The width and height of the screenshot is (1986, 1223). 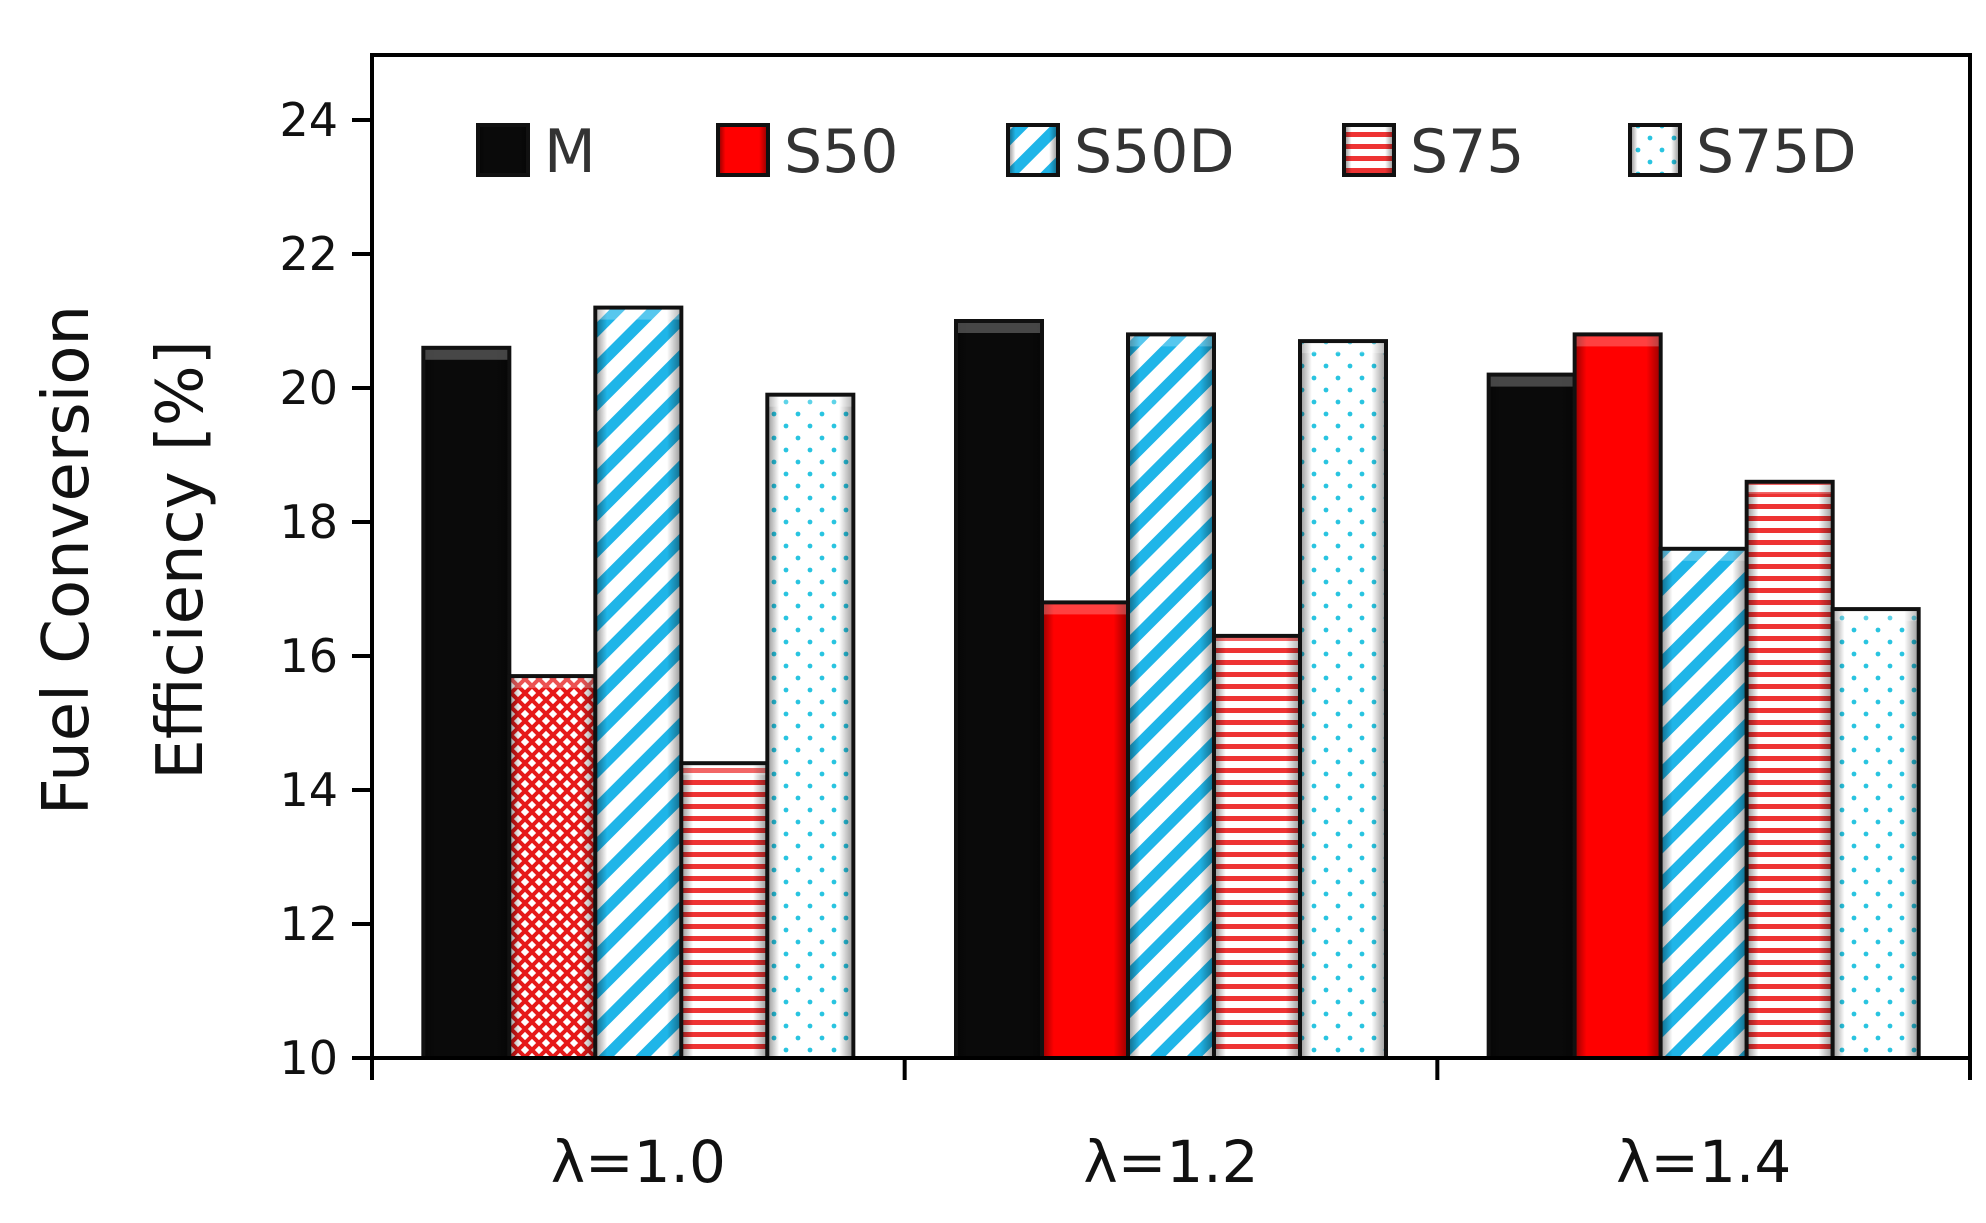 I want to click on y-tick-label: 12, so click(x=308, y=924).